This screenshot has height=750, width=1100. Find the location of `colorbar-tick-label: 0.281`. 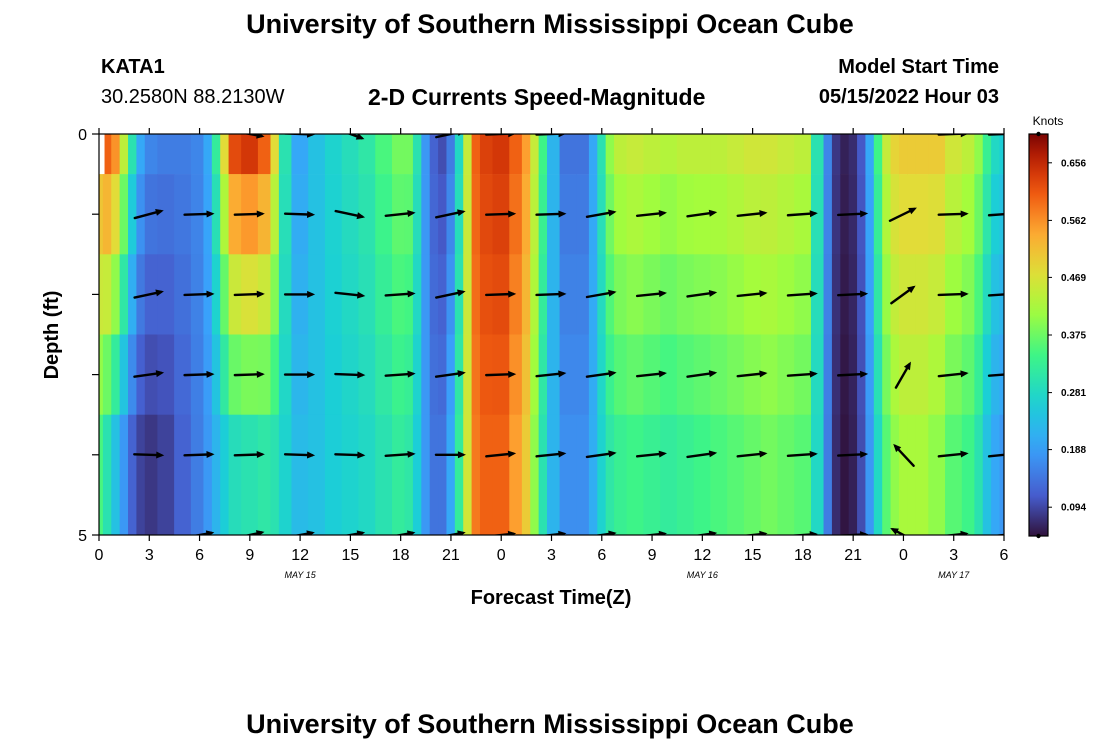

colorbar-tick-label: 0.281 is located at coordinates (1073, 393).